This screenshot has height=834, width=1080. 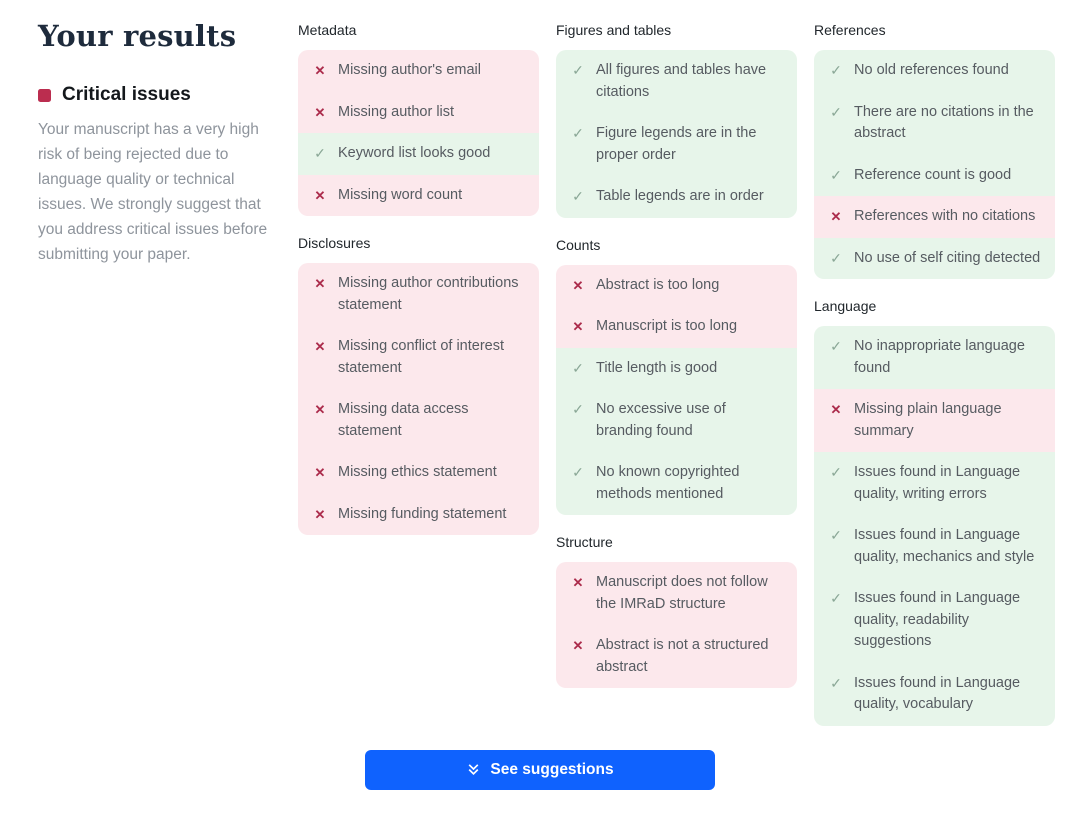 I want to click on check-item-text: Abstract is too long, so click(x=658, y=284).